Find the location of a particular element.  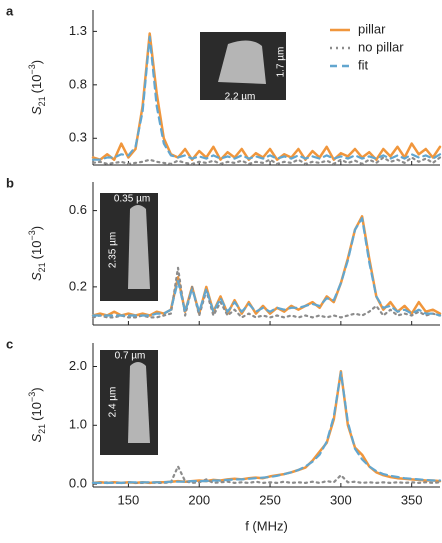

panel-label: b is located at coordinates (10, 182).